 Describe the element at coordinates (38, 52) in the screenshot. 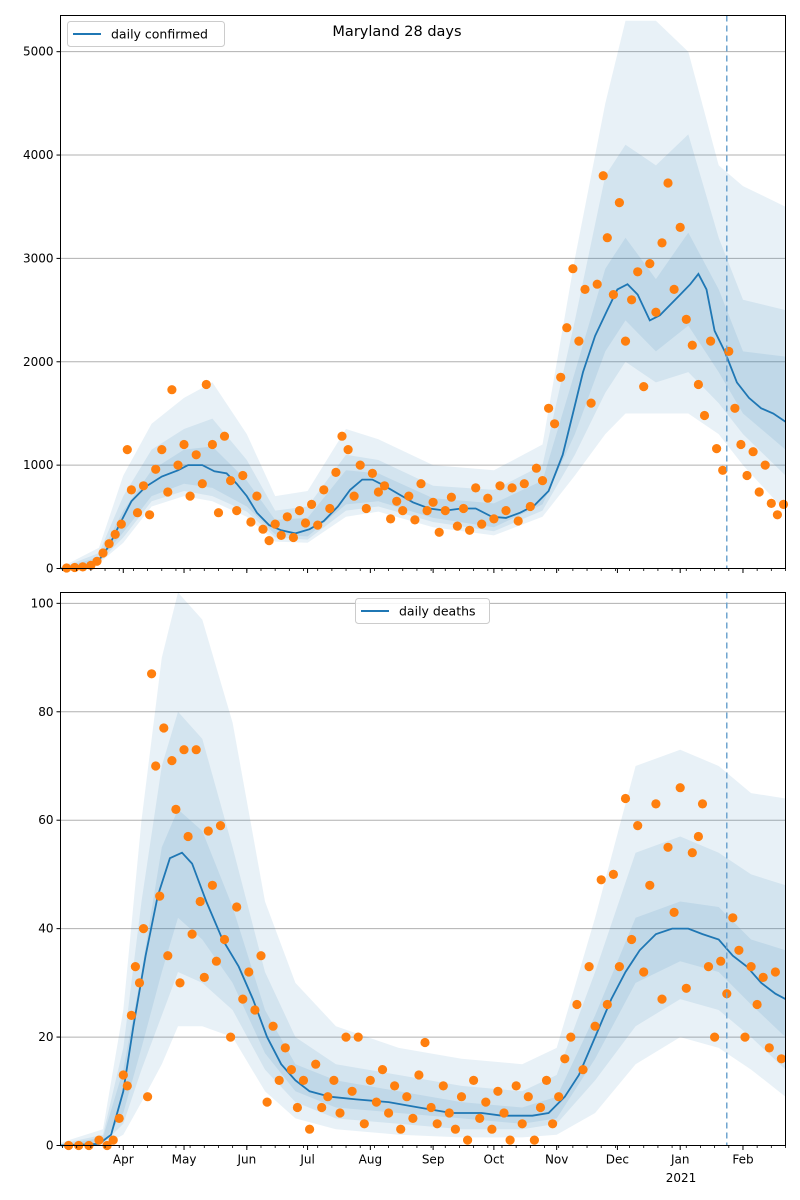

I see `confirmed-y-tick-label: 5000` at that location.